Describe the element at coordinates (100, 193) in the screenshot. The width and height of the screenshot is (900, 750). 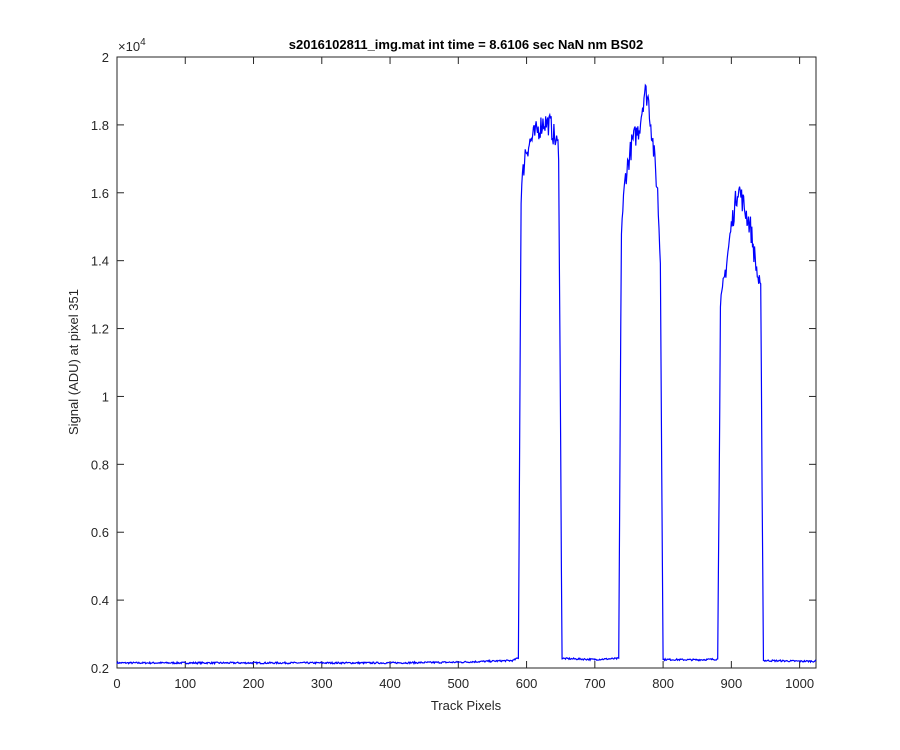
I see `y-tick-label: 1.6` at that location.